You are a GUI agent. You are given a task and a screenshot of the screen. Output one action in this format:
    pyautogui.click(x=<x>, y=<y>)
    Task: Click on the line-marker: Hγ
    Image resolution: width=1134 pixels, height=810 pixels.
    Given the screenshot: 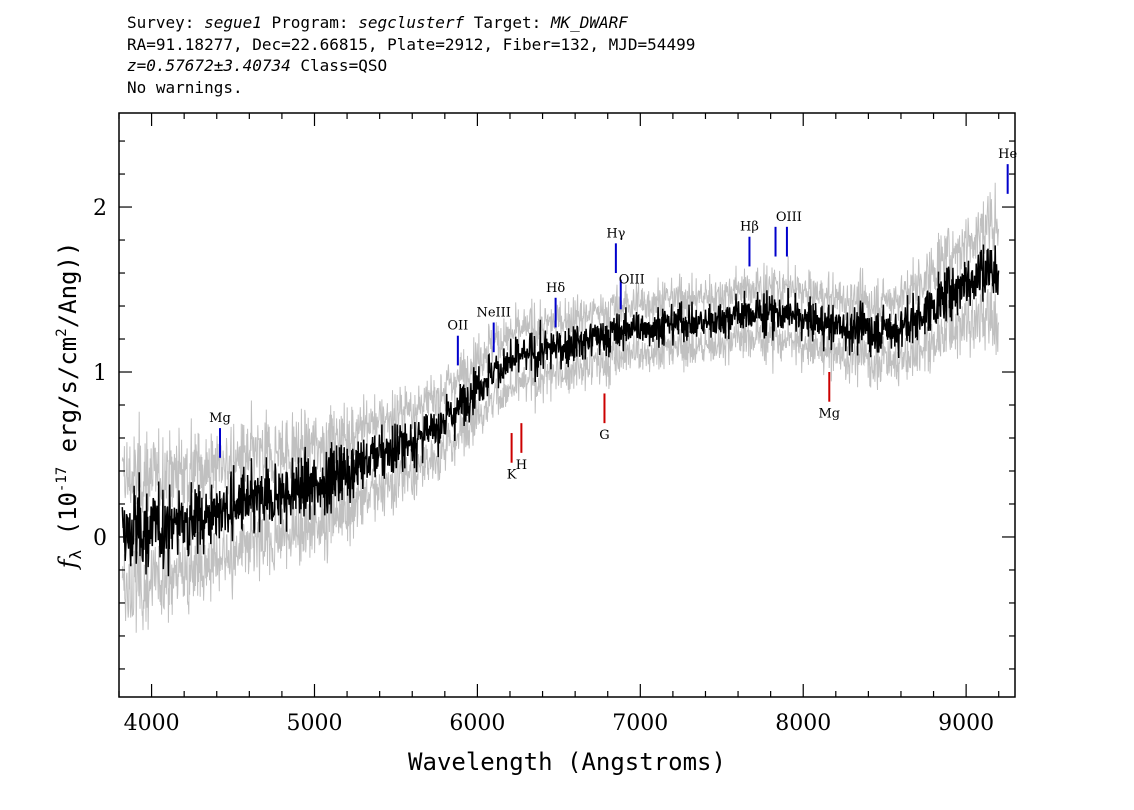 What is the action you would take?
    pyautogui.click(x=616, y=250)
    